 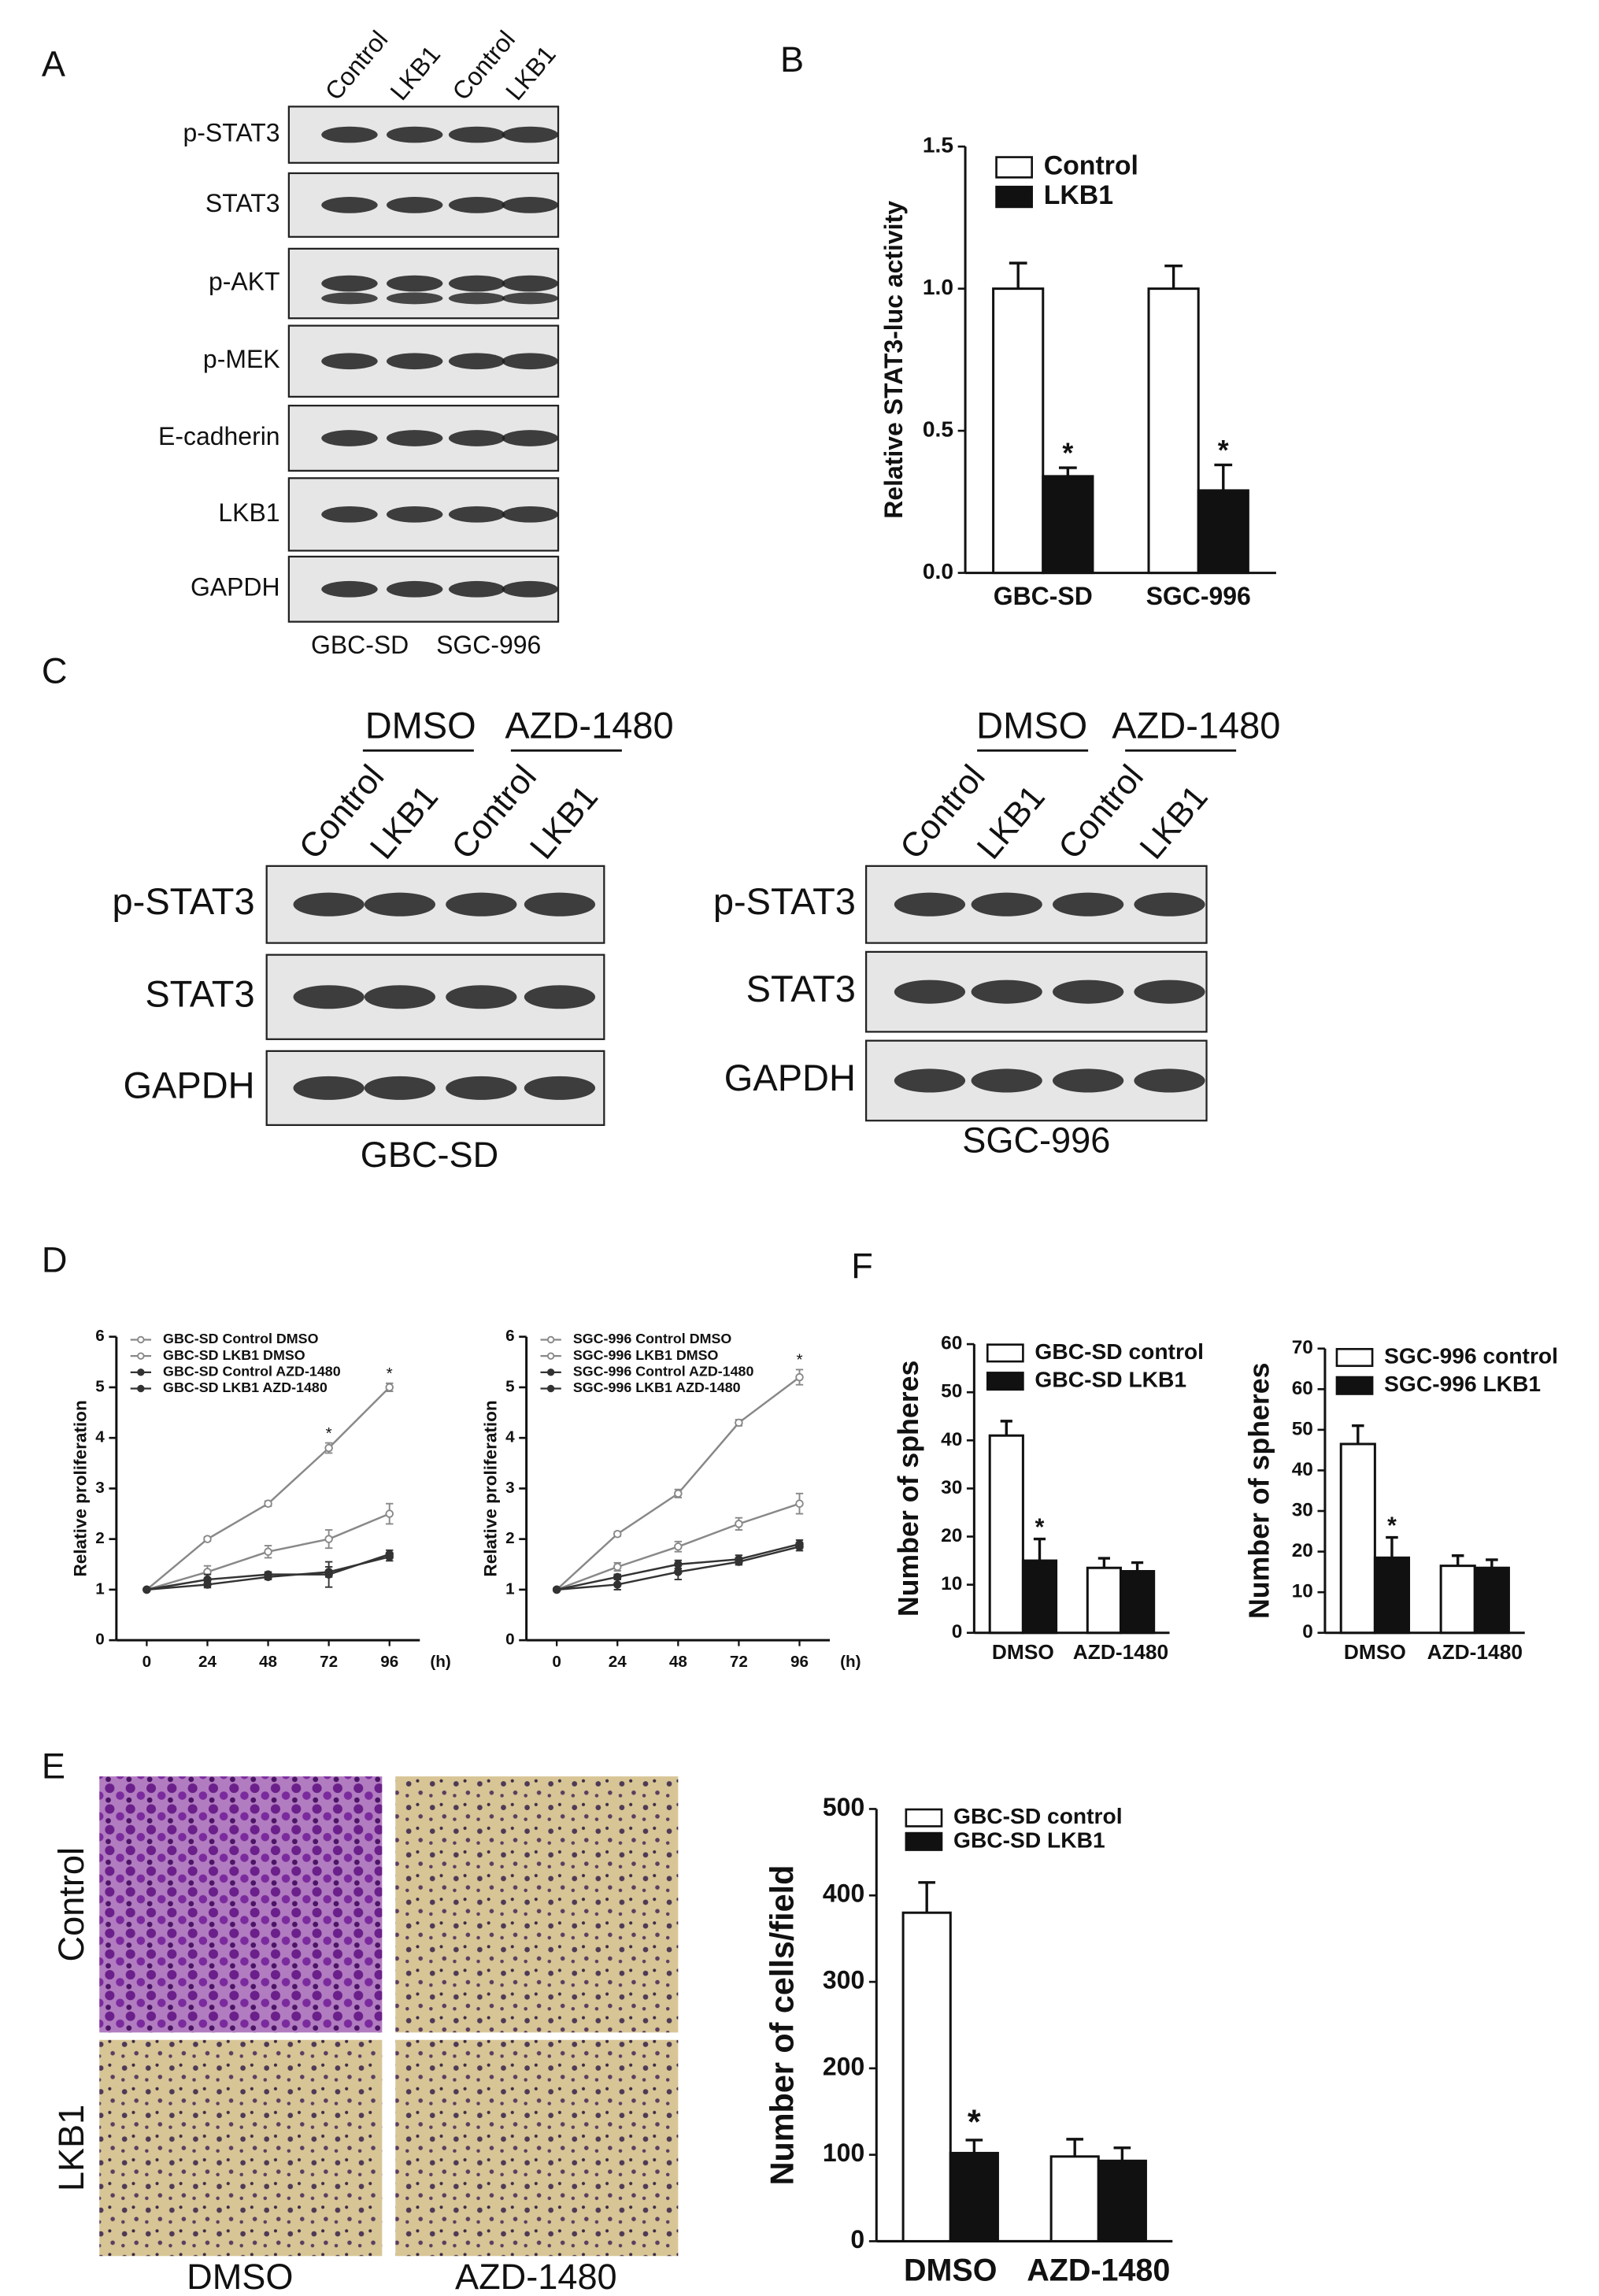 What do you see at coordinates (54, 64) in the screenshot?
I see `panel-label: A` at bounding box center [54, 64].